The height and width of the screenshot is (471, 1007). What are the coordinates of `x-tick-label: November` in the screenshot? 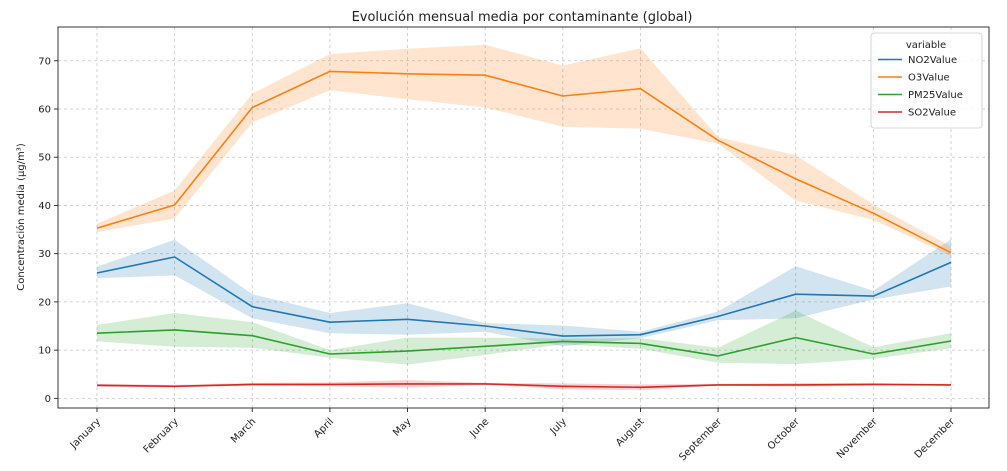 It's located at (857, 438).